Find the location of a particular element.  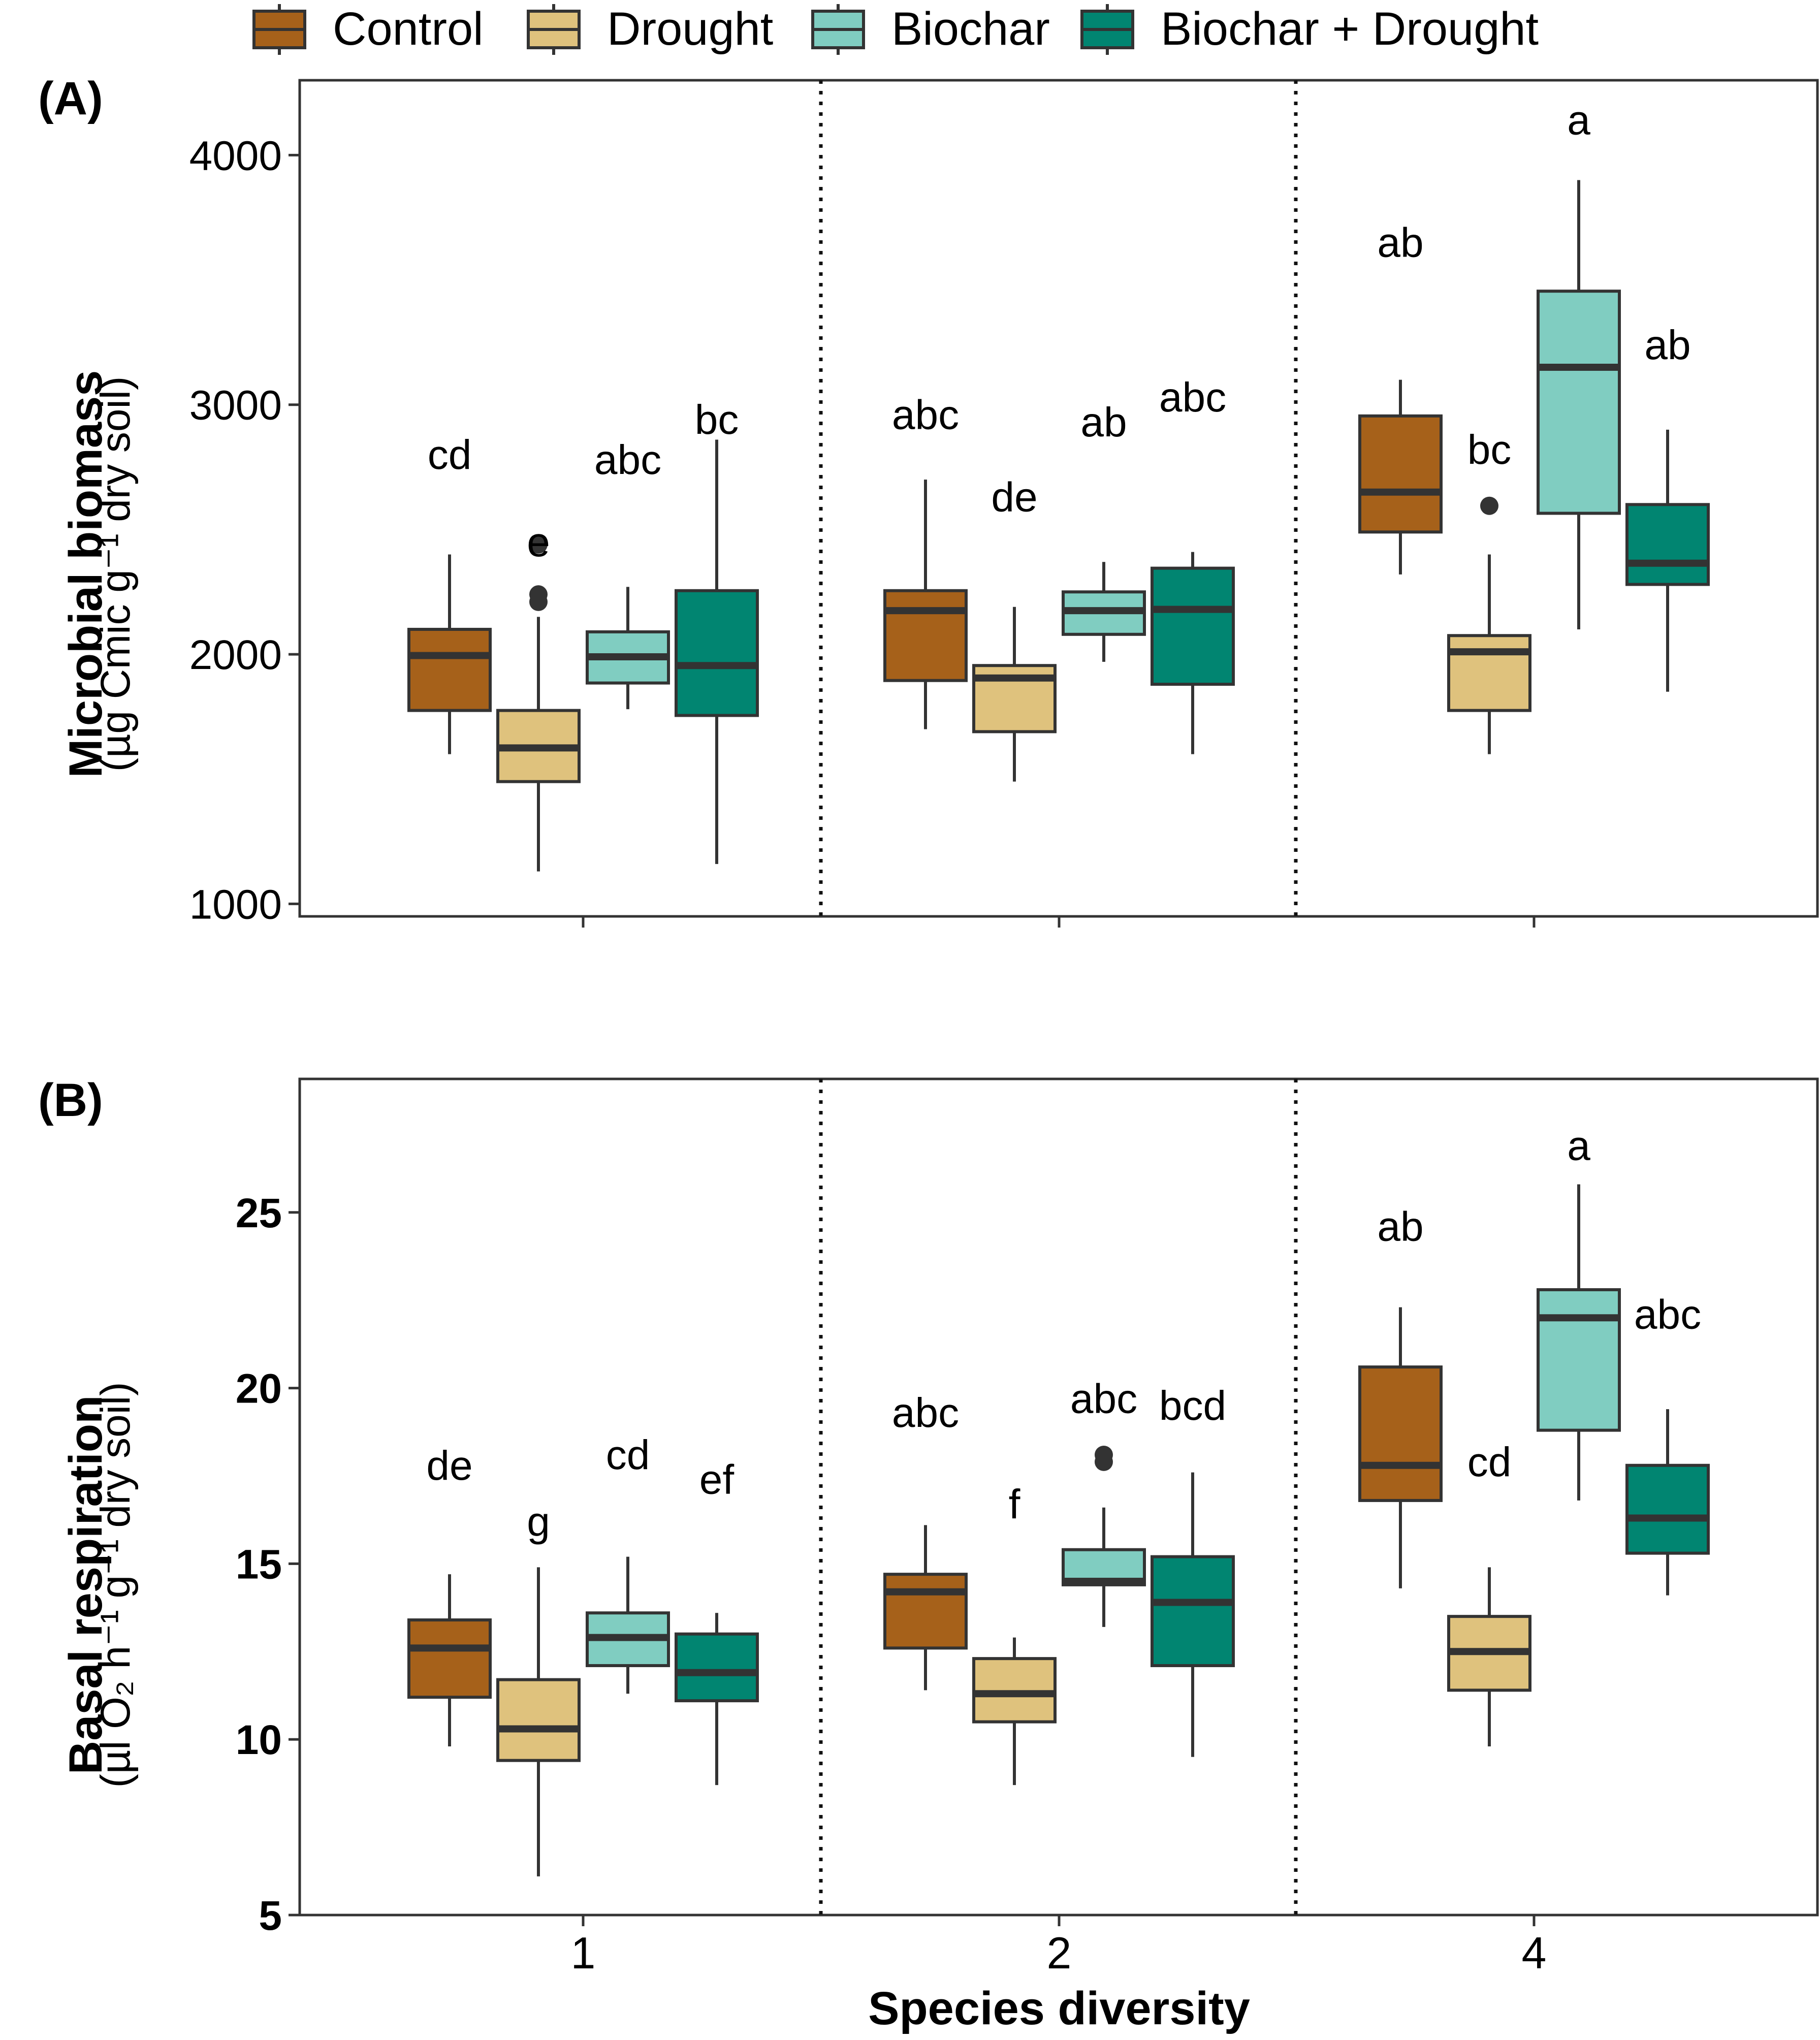

y-tick-label: 15 is located at coordinates (259, 1564).